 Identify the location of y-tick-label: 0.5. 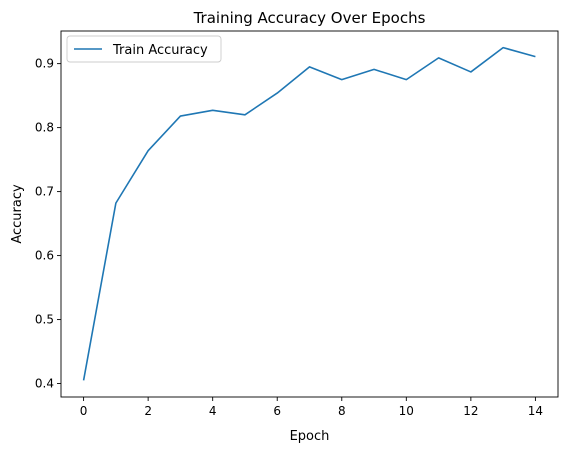
(44, 320).